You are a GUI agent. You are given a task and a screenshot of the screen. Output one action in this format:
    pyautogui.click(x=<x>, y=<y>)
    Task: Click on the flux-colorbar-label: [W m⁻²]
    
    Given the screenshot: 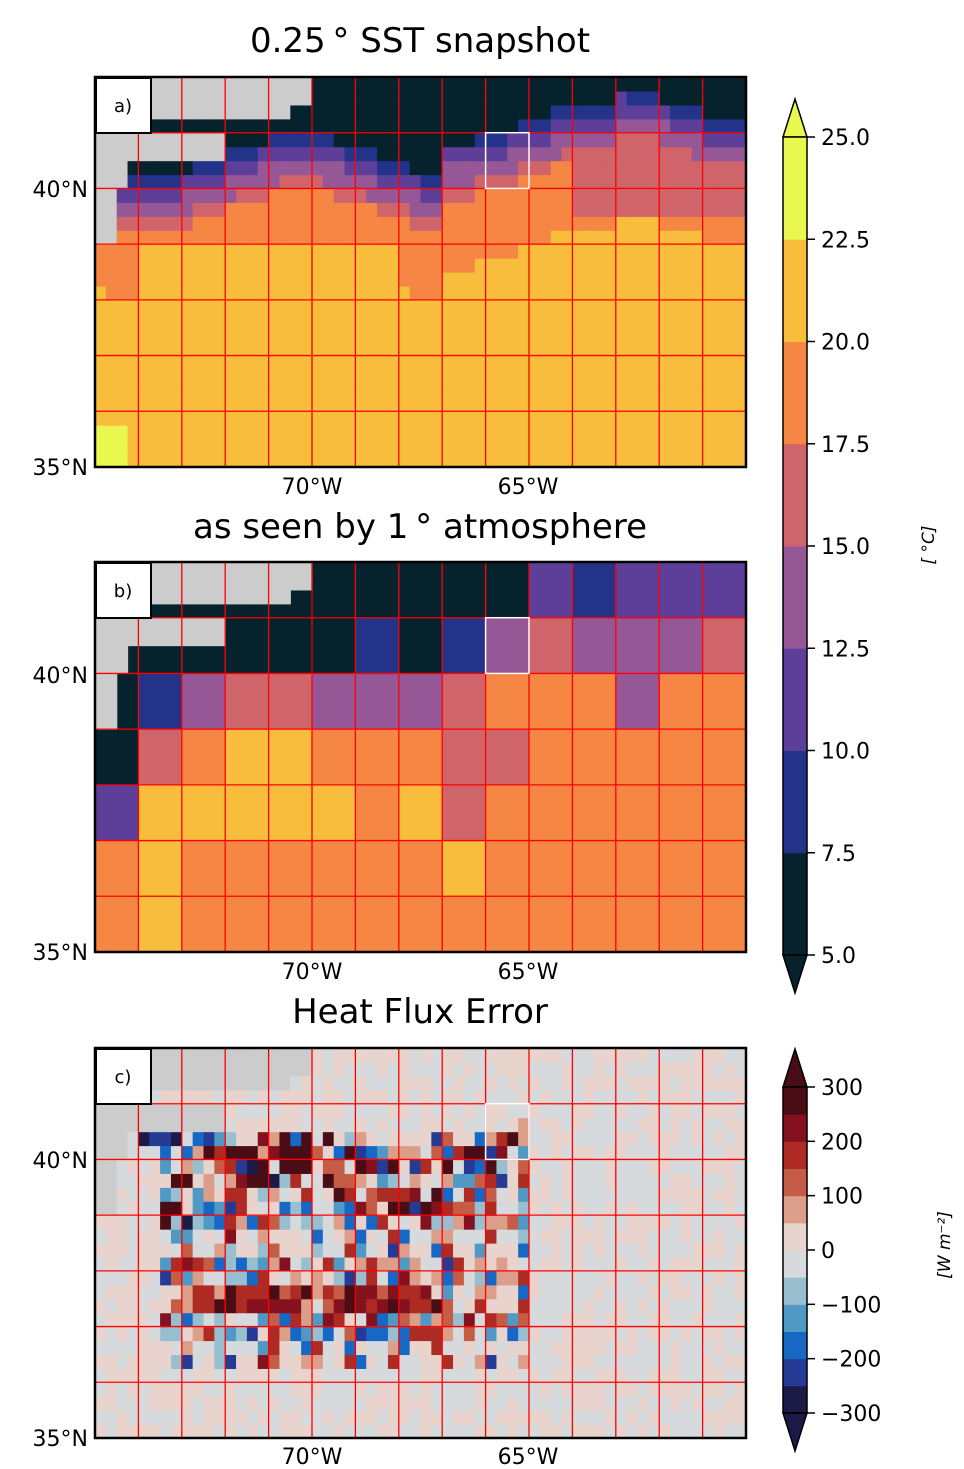 What is the action you would take?
    pyautogui.click(x=945, y=1245)
    